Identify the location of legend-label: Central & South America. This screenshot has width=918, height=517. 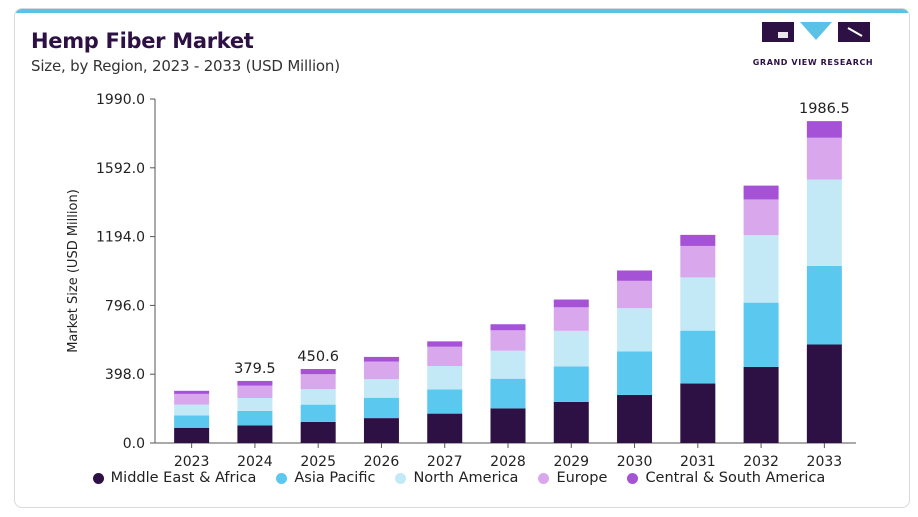
(735, 478).